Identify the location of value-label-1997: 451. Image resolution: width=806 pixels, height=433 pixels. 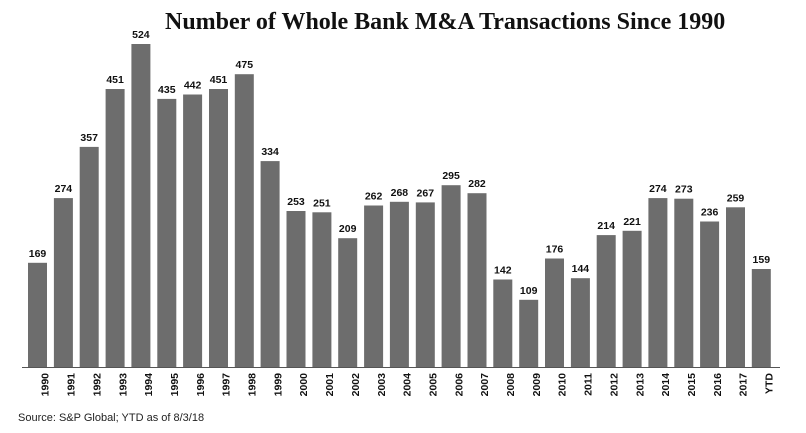
(219, 80).